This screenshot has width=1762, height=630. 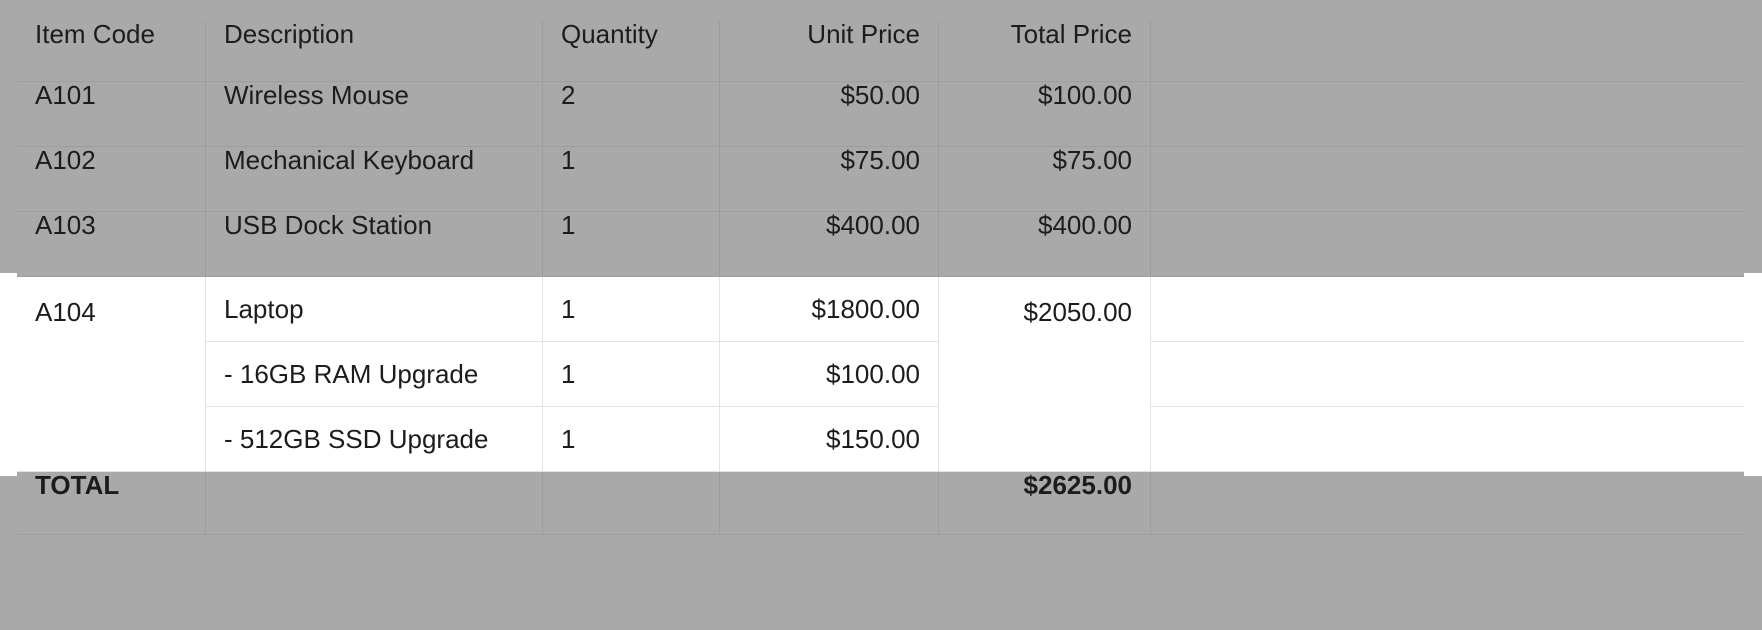 What do you see at coordinates (374, 51) in the screenshot?
I see `column-header-description: Description` at bounding box center [374, 51].